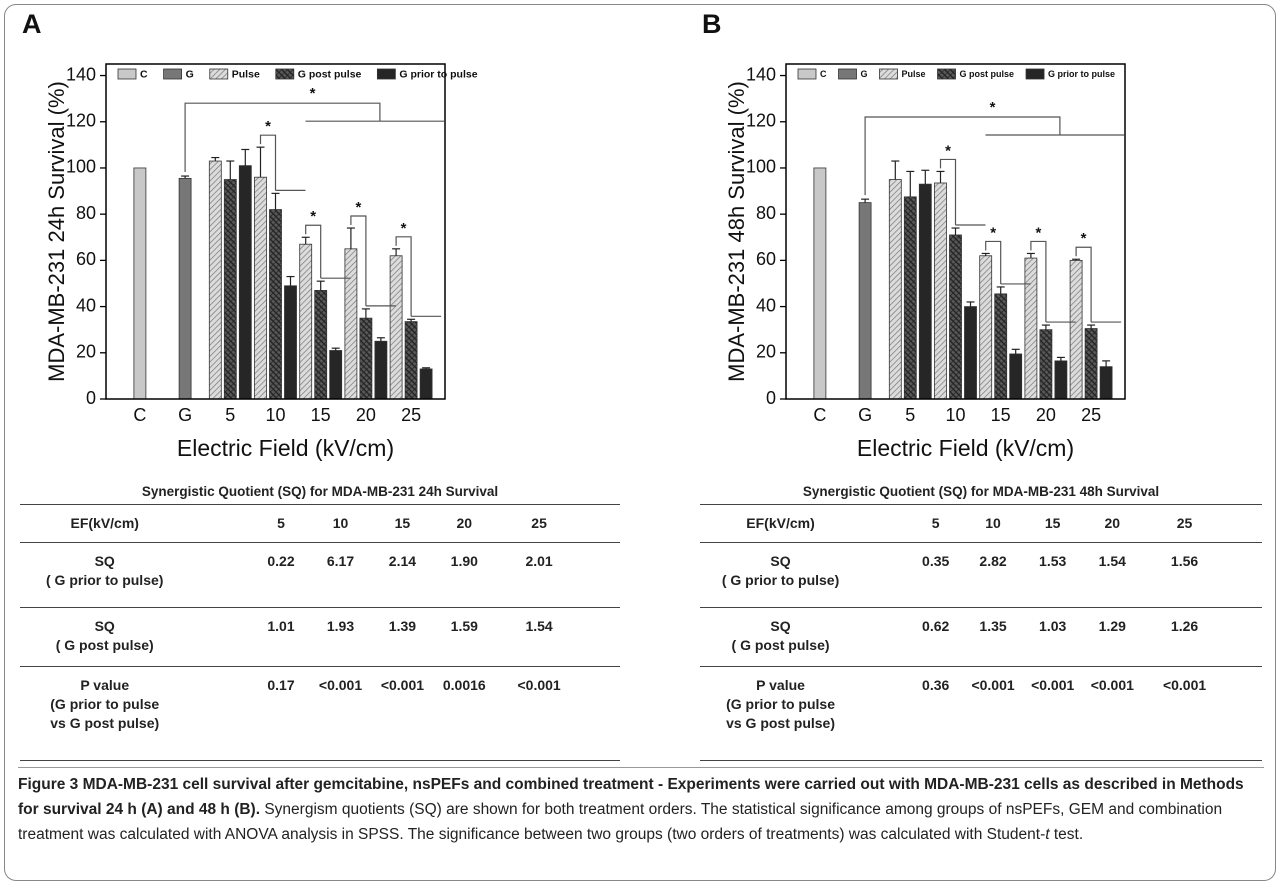 The width and height of the screenshot is (1282, 887). What do you see at coordinates (1202, 637) in the screenshot?
I see `table-cell: 1.26` at bounding box center [1202, 637].